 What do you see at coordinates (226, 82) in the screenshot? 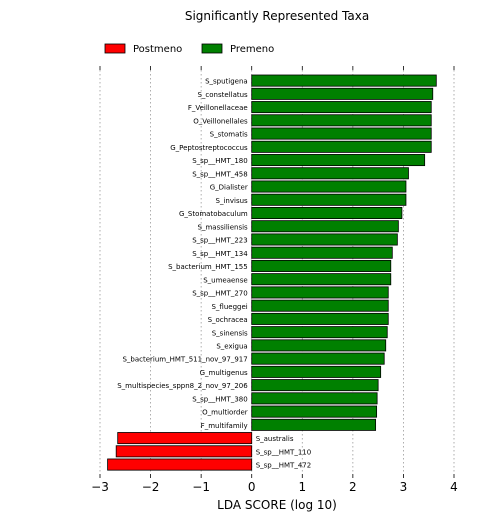
I see `bar-label: S_sputigena` at bounding box center [226, 82].